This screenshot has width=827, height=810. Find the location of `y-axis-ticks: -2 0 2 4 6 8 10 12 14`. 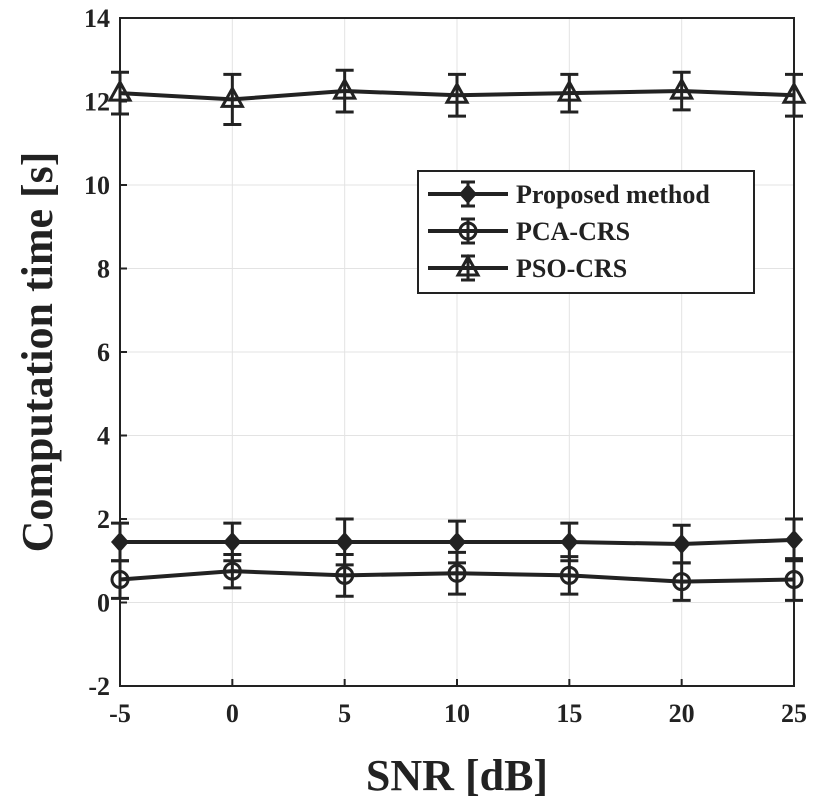

y-axis-ticks: -2 0 2 4 6 8 10 12 14 is located at coordinates (105, 352).